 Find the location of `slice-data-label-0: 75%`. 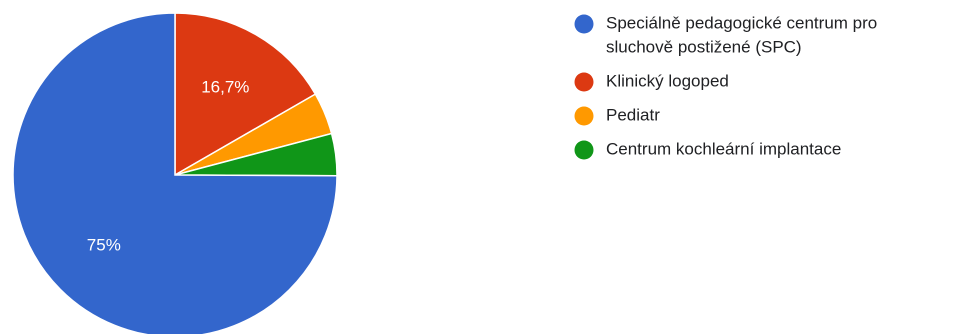

slice-data-label-0: 75% is located at coordinates (104, 244).